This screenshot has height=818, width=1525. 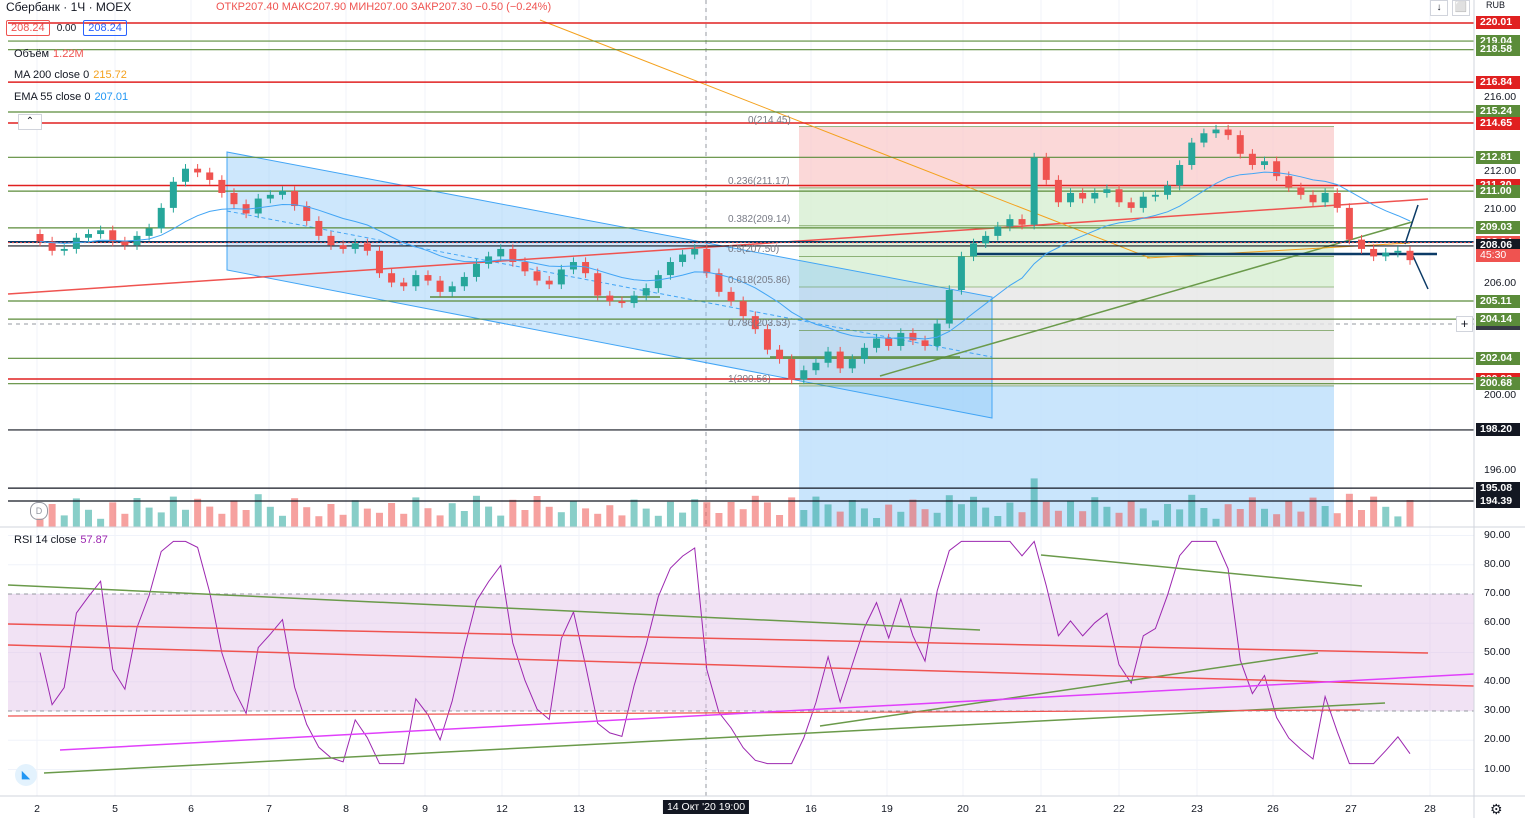 What do you see at coordinates (70, 75) in the screenshot?
I see `legend-ma200: MA 200 close 0 215.72` at bounding box center [70, 75].